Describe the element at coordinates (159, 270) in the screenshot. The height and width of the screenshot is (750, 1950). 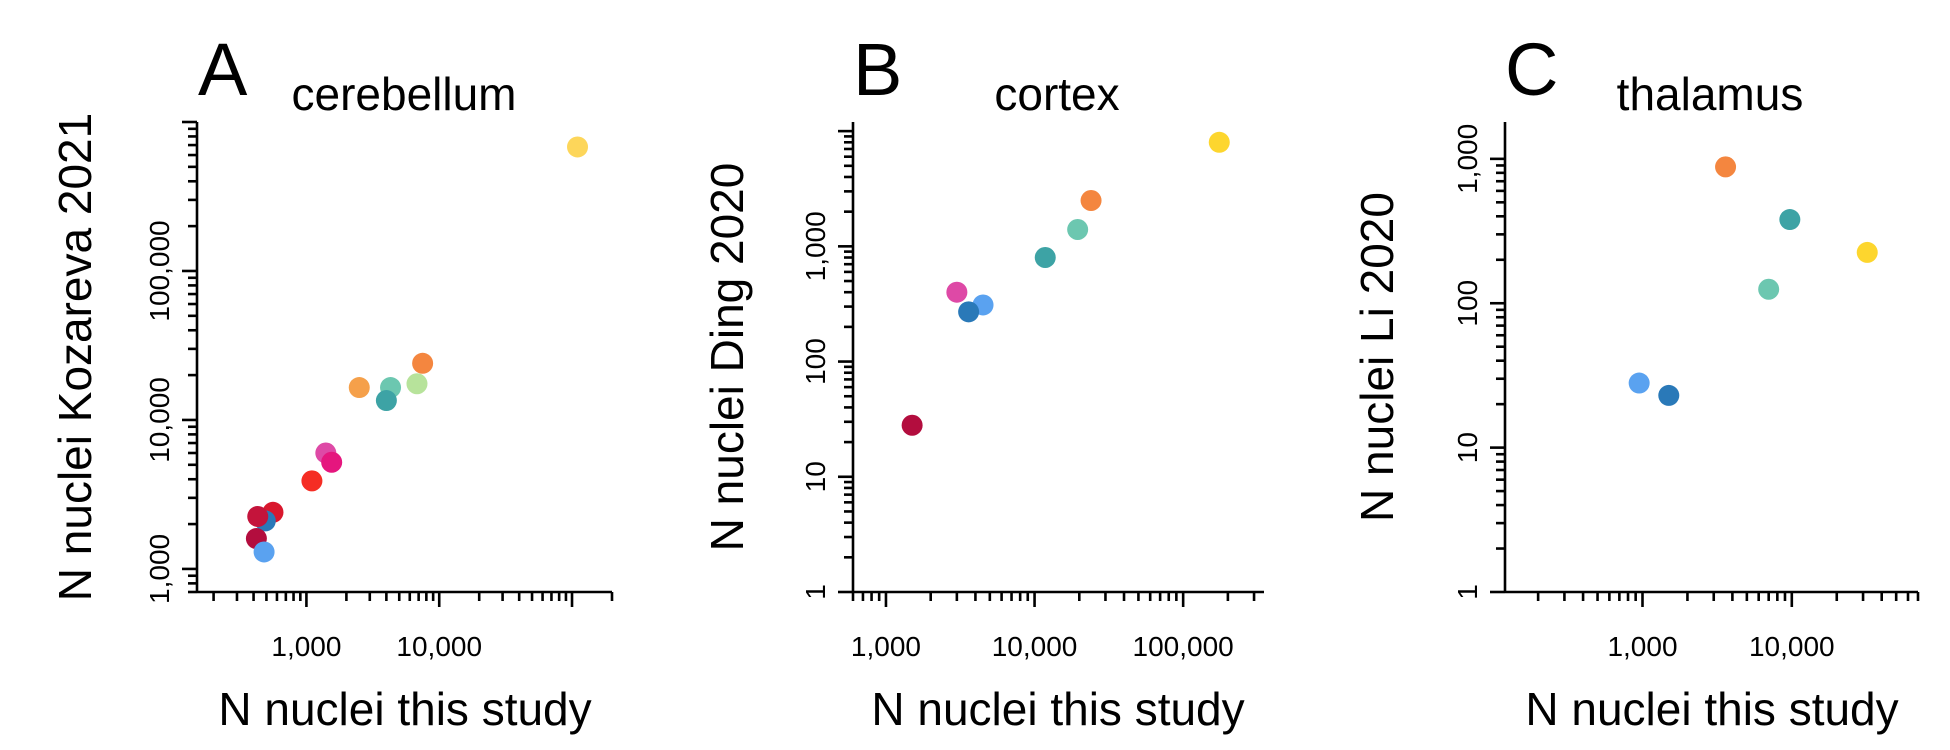
I see `y-tick-label: 100,000` at that location.